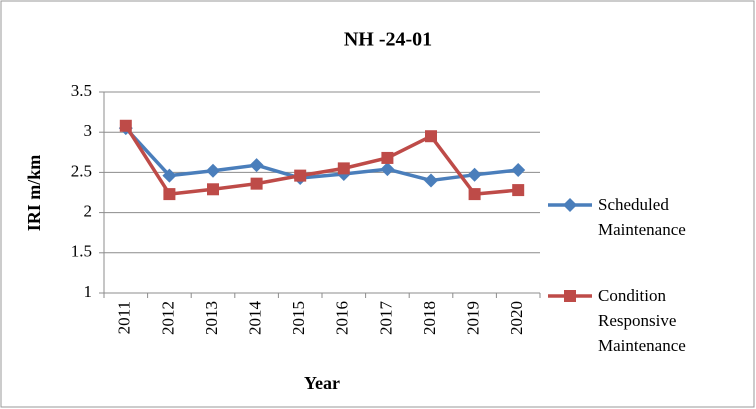  Describe the element at coordinates (81, 90) in the screenshot. I see `y-tick-label: 3.5` at that location.